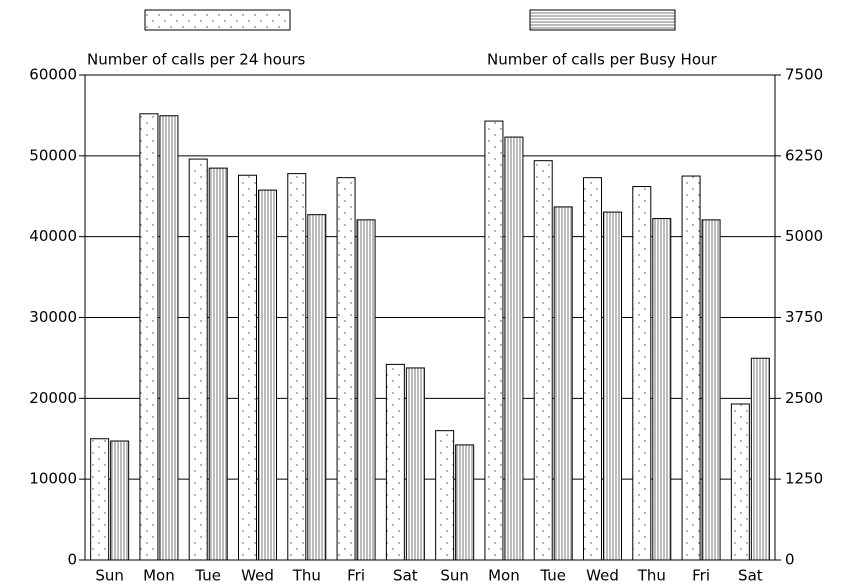 The height and width of the screenshot is (587, 842). Describe the element at coordinates (804, 479) in the screenshot. I see `y2-tick-label: 1250` at that location.